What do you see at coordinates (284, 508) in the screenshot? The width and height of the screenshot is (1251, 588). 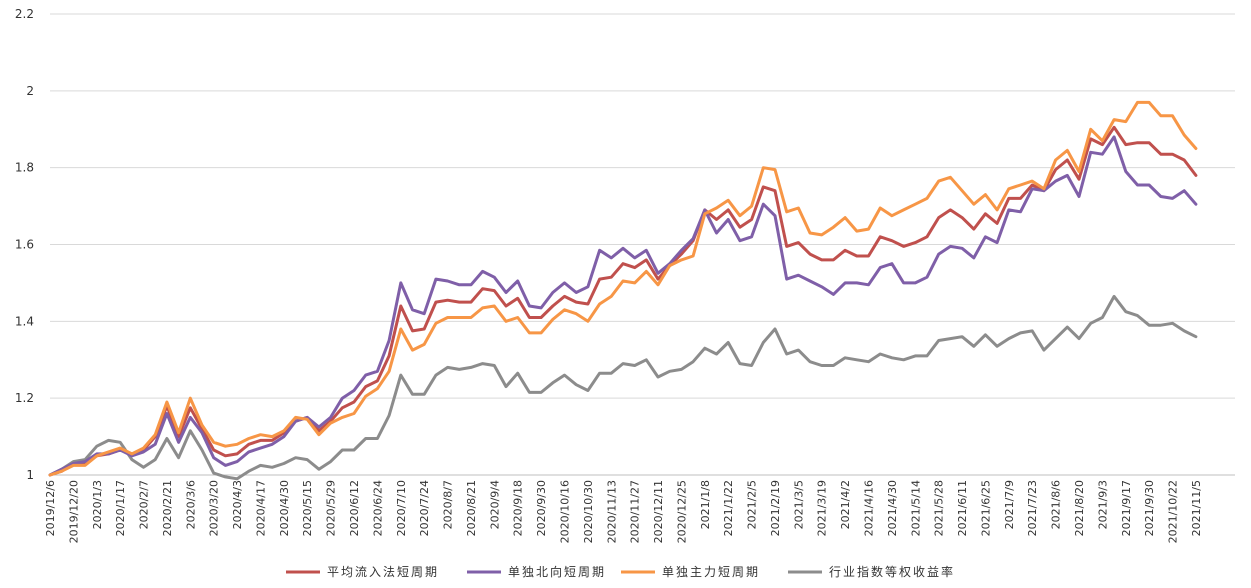 I see `x-tick-label: 2020/4/30` at bounding box center [284, 508].